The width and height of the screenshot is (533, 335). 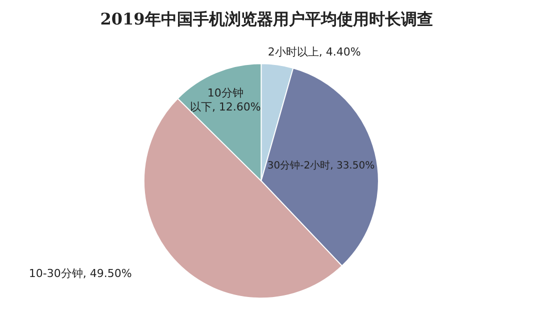 What do you see at coordinates (225, 100) in the screenshot?
I see `slice-label: 10分钟以下, 12.60%` at bounding box center [225, 100].